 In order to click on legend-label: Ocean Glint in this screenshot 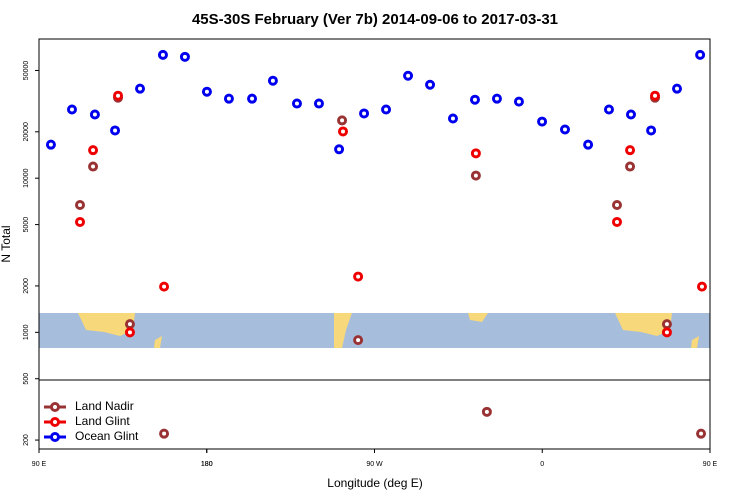, I will do `click(107, 436)`.